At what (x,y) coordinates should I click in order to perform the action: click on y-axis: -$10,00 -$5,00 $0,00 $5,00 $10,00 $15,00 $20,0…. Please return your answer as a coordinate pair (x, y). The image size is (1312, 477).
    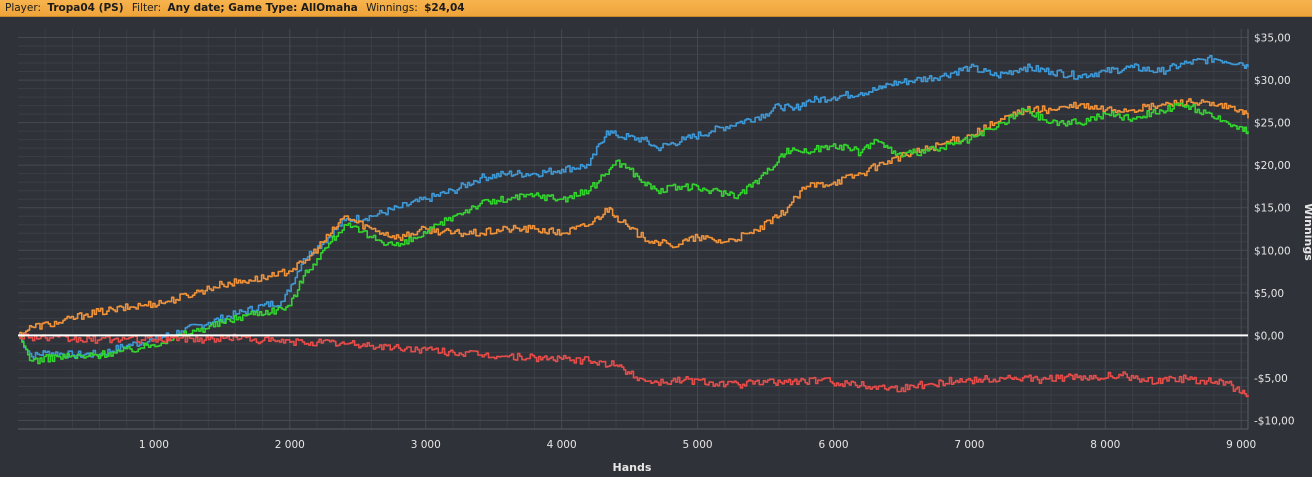
    Looking at the image, I should click on (1274, 230).